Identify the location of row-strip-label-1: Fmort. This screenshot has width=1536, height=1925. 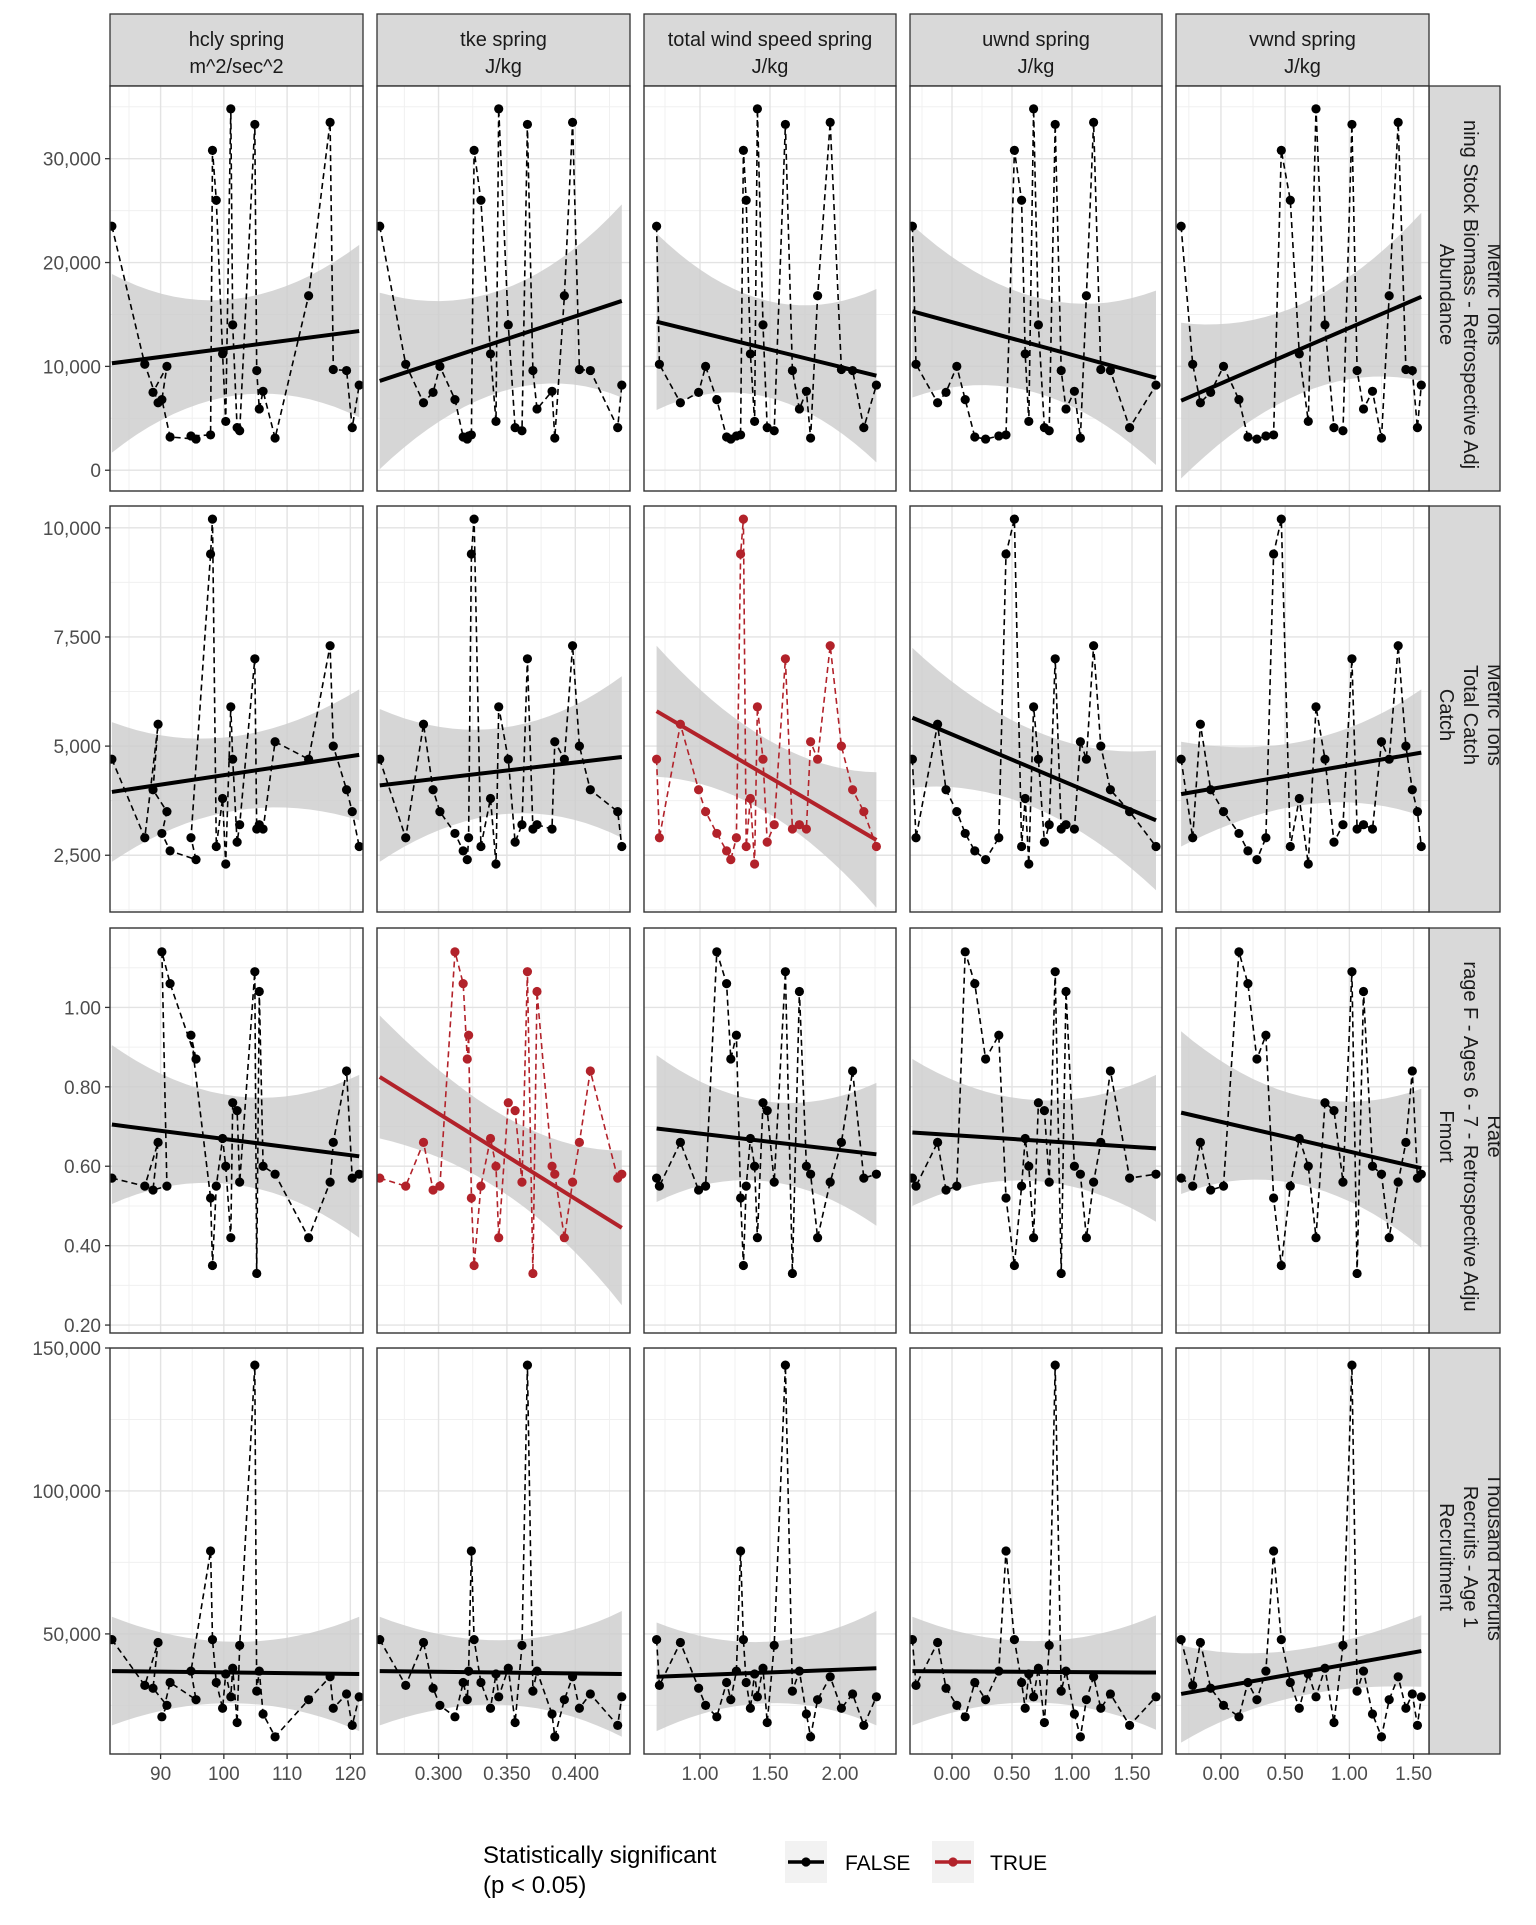
(1446, 1136).